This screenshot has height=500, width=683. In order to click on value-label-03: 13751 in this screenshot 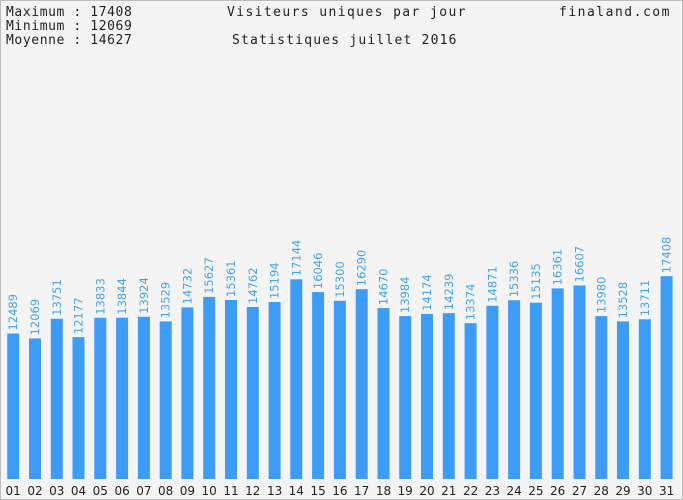, I will do `click(57, 297)`.